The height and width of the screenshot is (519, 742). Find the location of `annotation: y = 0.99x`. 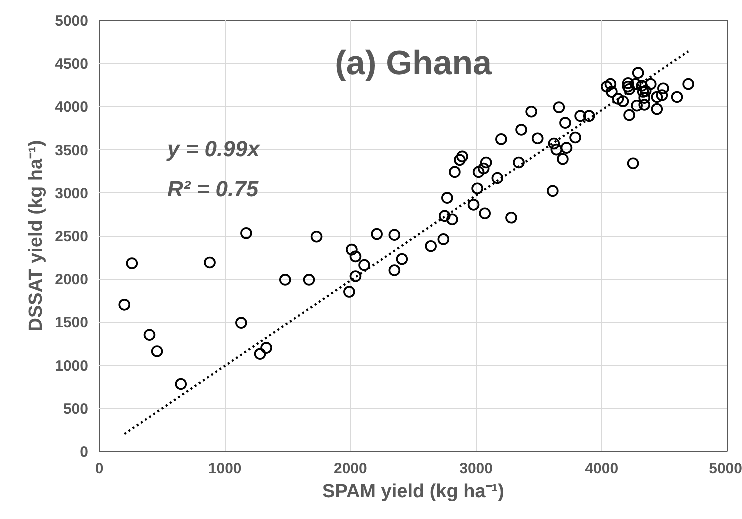

annotation: y = 0.99x is located at coordinates (213, 149).